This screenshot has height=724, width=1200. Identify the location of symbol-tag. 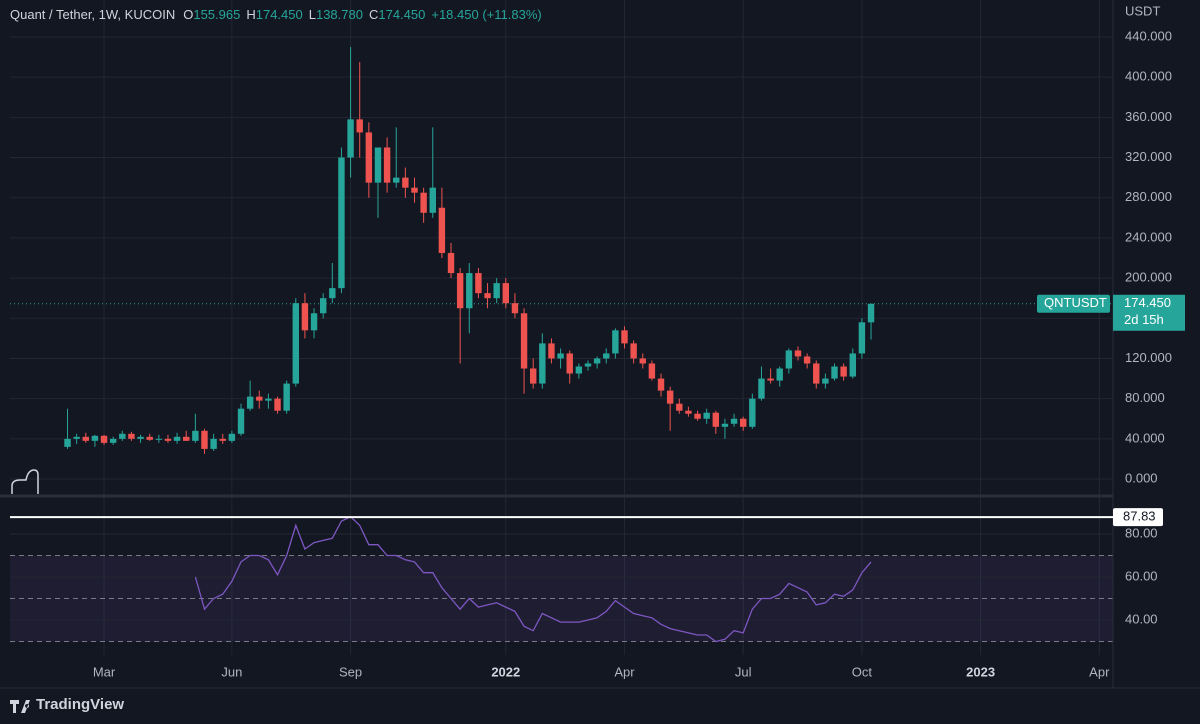
(1073, 303).